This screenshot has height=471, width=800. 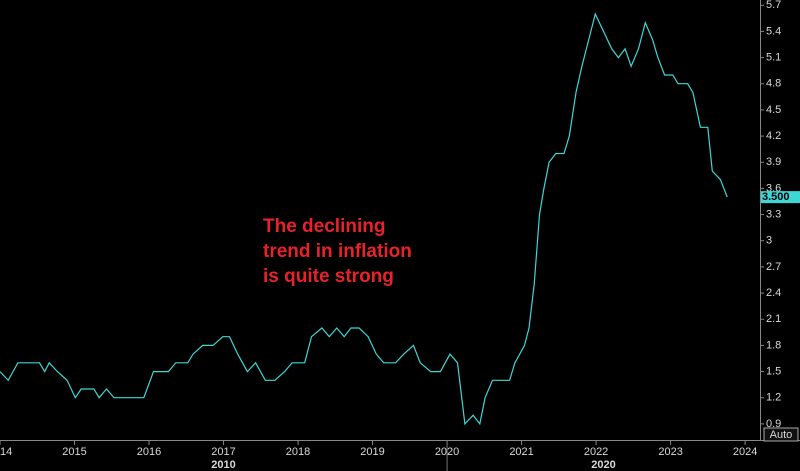 I want to click on y-tick-label: 0.9, so click(x=773, y=424).